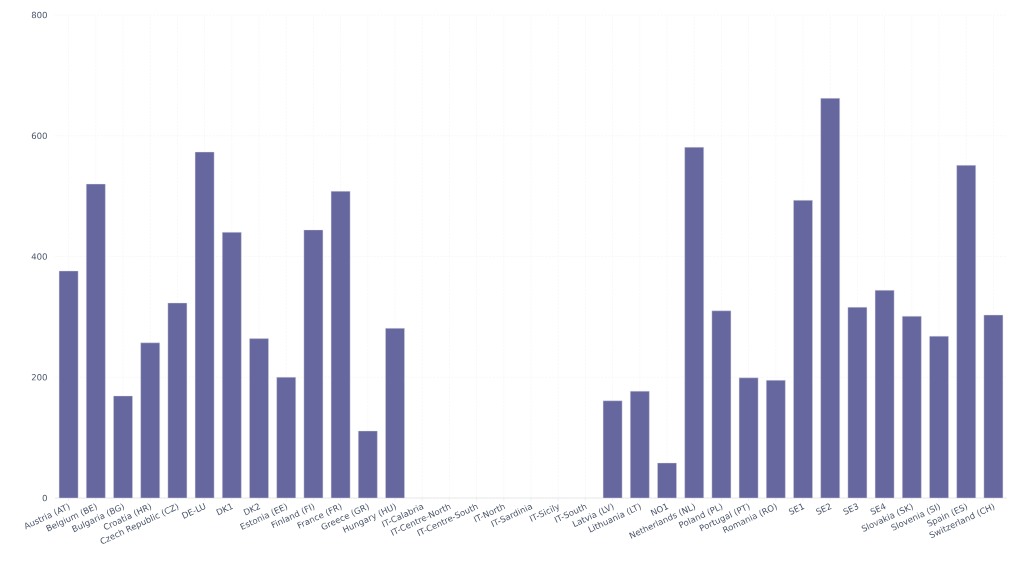 This screenshot has width=1024, height=570. What do you see at coordinates (39, 256) in the screenshot?
I see `y-tick-label: 400` at bounding box center [39, 256].